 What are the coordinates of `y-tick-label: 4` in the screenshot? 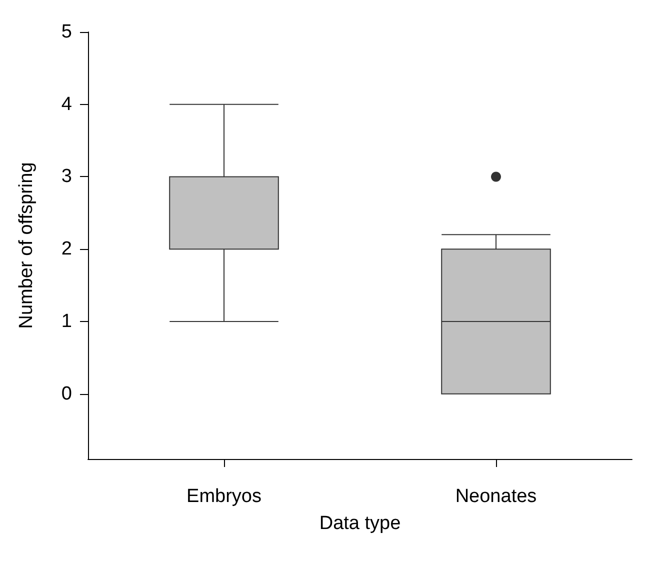 It's located at (66, 104).